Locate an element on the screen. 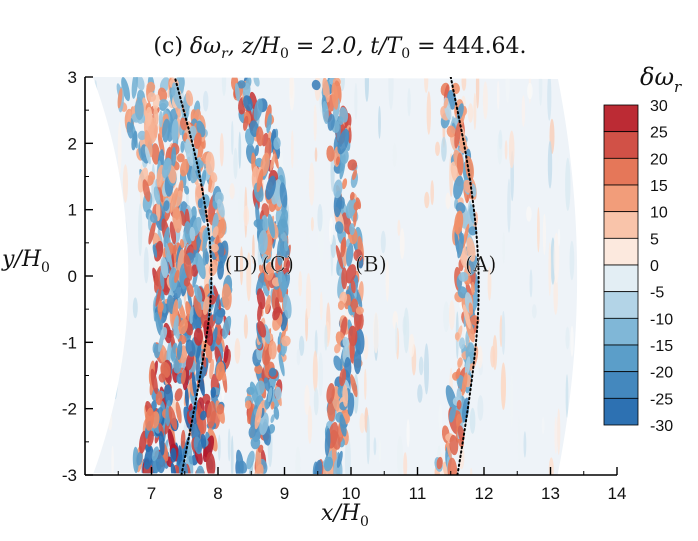  x-tick-label: 8 is located at coordinates (217, 493).